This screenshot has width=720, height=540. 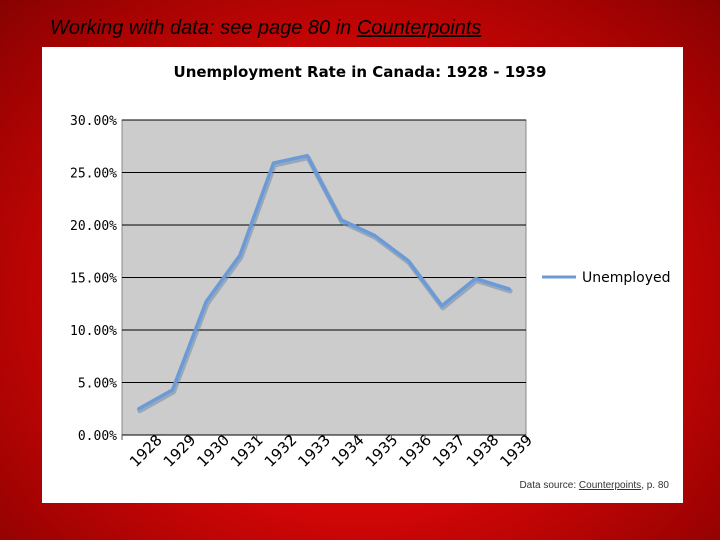 What do you see at coordinates (348, 451) in the screenshot?
I see `x-tick-label: 1934` at bounding box center [348, 451].